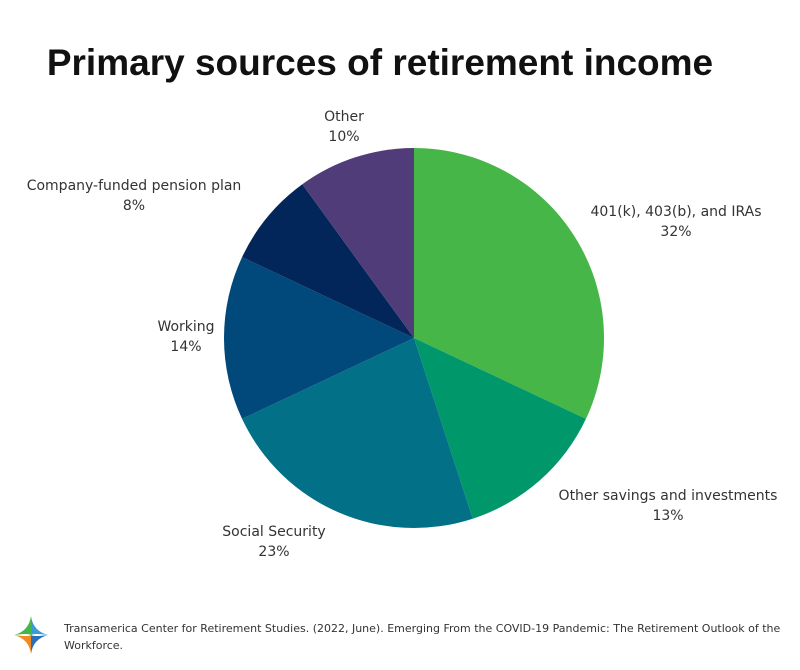 The height and width of the screenshot is (670, 800). Describe the element at coordinates (186, 347) in the screenshot. I see `slice-label-value: 14%` at that location.